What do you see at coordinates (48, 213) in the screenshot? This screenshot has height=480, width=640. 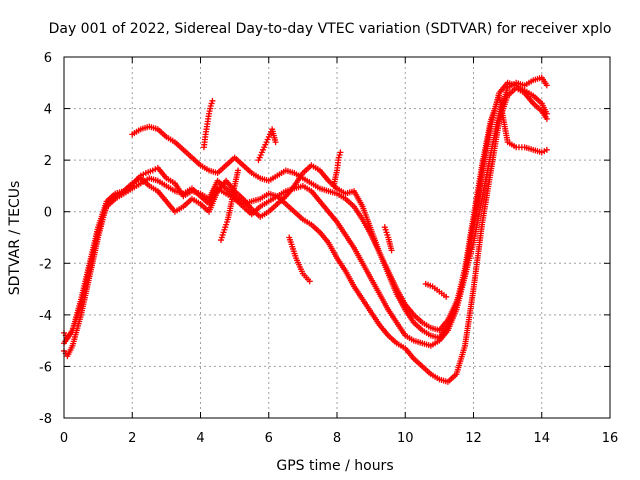 I see `y-tick-label: 0` at bounding box center [48, 213].